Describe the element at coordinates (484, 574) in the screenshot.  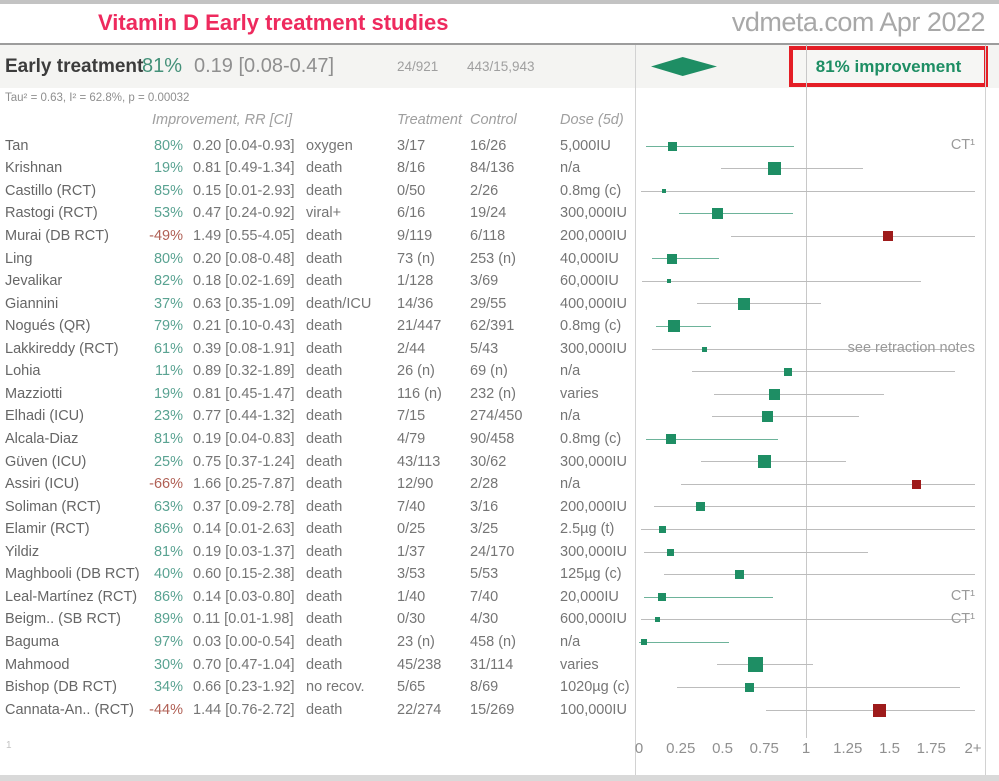
I see `study-control: 5/53` at that location.